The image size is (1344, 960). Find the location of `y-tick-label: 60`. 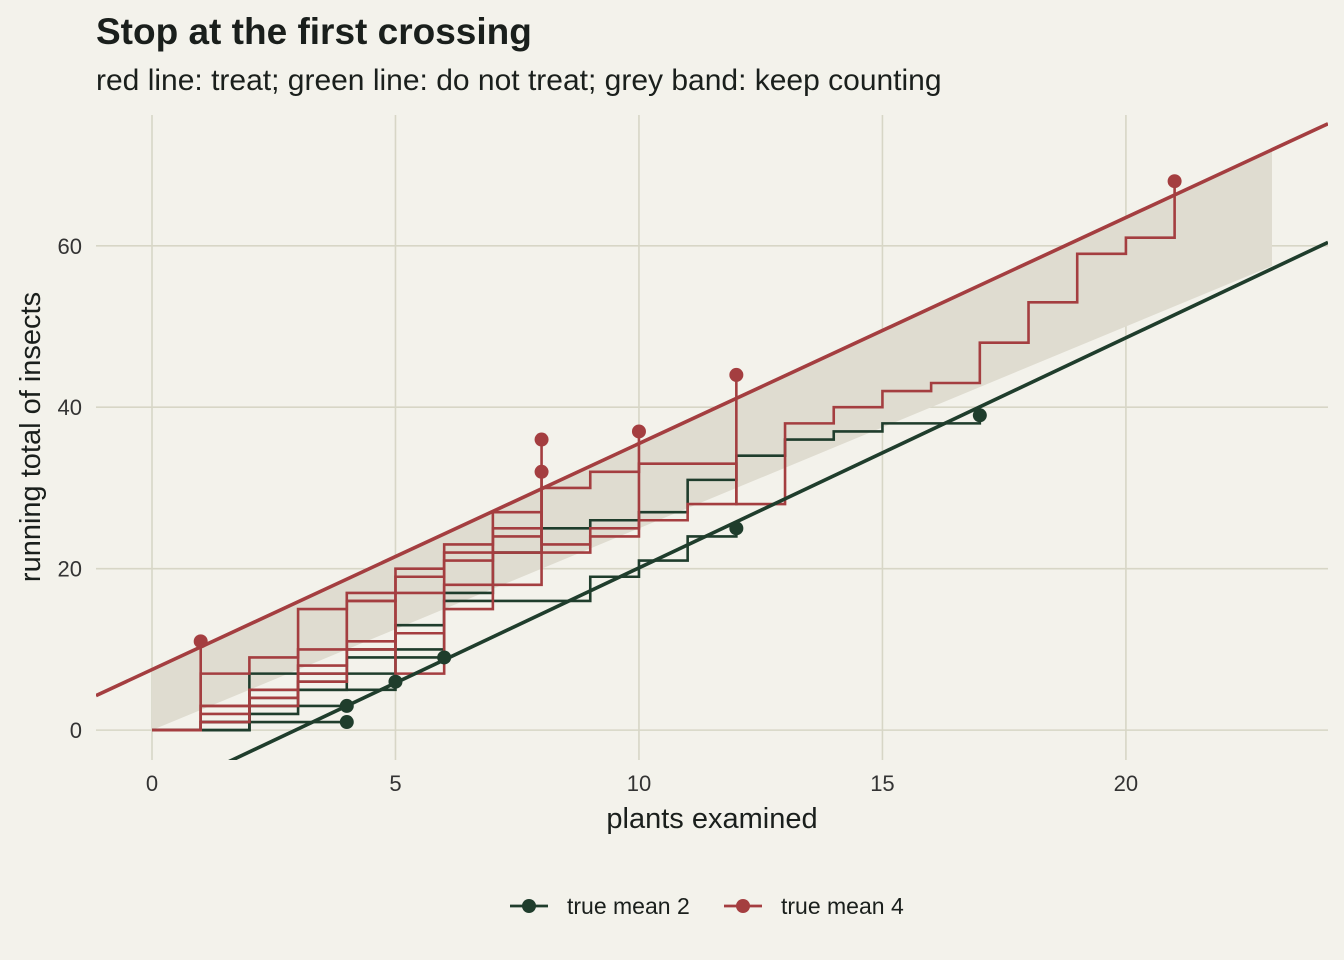

y-tick-label: 60 is located at coordinates (70, 246).